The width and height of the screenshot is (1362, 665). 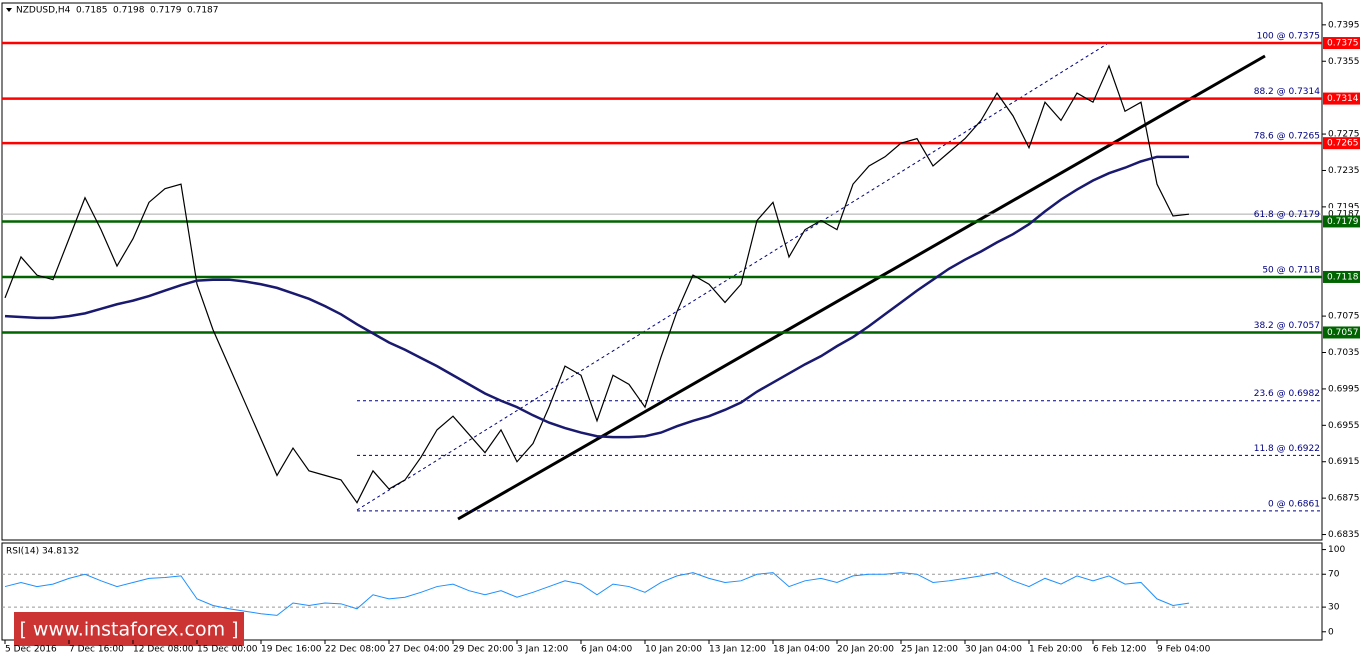 What do you see at coordinates (43, 11) in the screenshot?
I see `symbol: NZDUSD,H4` at bounding box center [43, 11].